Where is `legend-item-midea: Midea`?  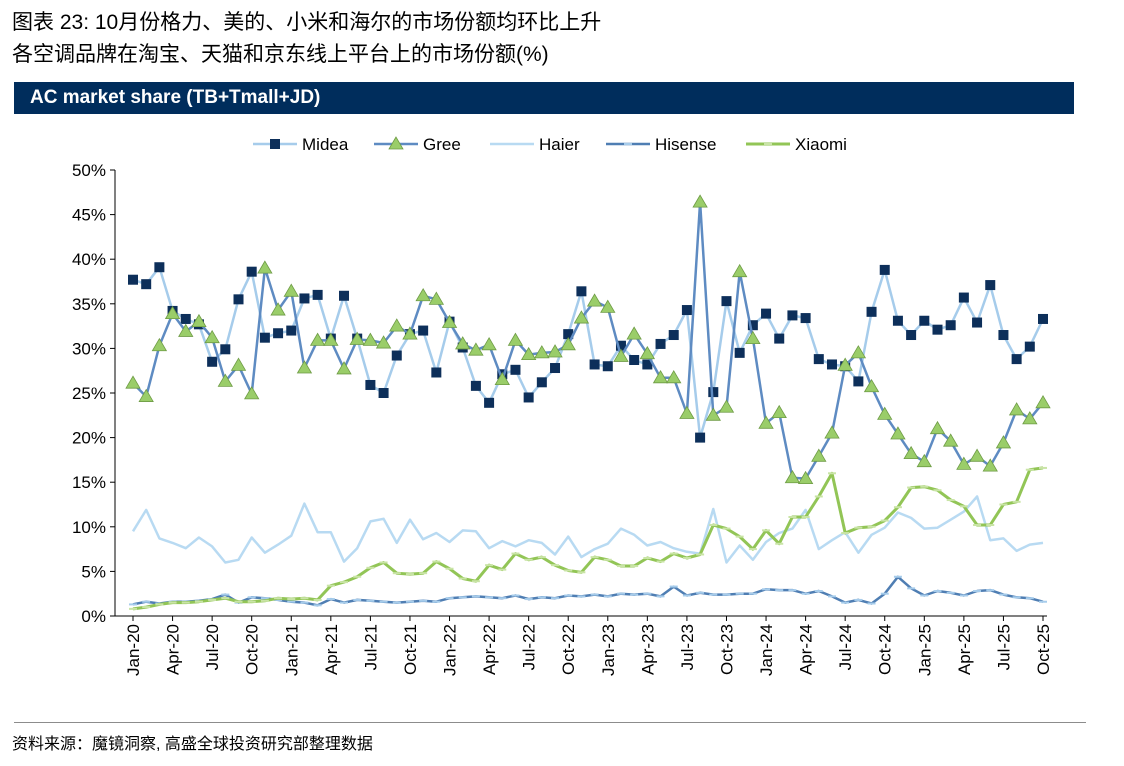
legend-item-midea: Midea is located at coordinates (301, 144).